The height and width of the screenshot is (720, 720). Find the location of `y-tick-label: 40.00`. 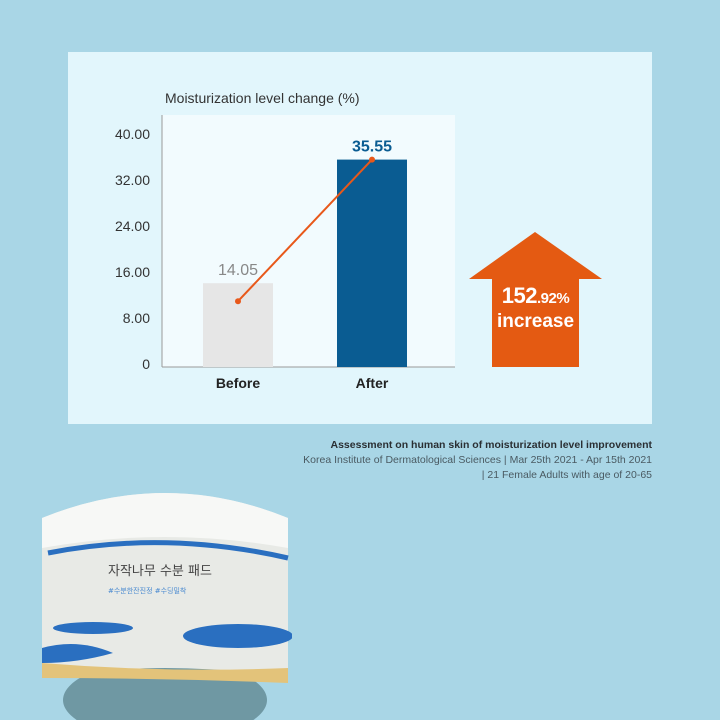

y-tick-label: 40.00 is located at coordinates (132, 134).